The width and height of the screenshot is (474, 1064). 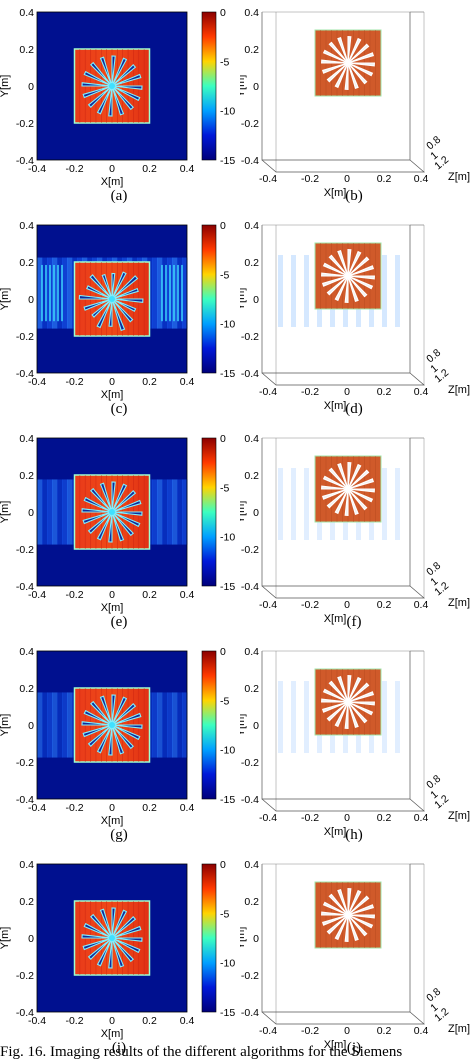 I want to click on y3d-tick-label: -0.4, so click(x=250, y=161).